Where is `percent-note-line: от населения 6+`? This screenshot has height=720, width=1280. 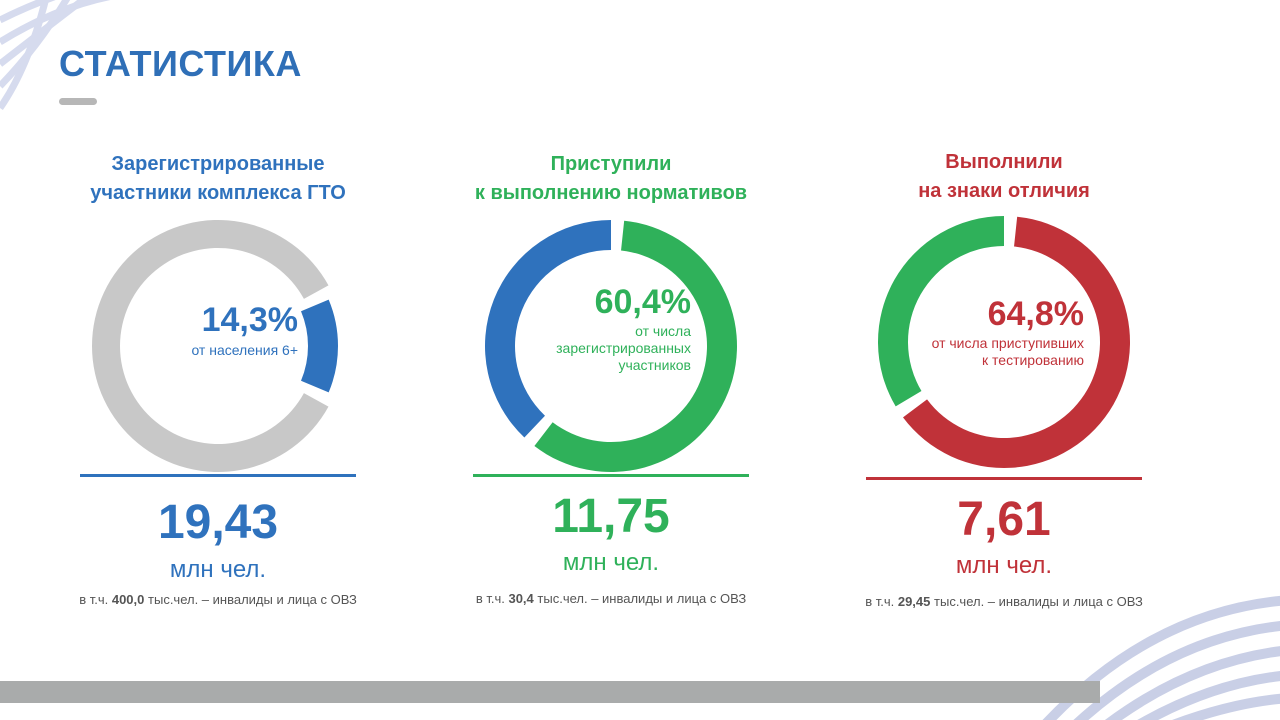
percent-note-line: от населения 6+ is located at coordinates (244, 350).